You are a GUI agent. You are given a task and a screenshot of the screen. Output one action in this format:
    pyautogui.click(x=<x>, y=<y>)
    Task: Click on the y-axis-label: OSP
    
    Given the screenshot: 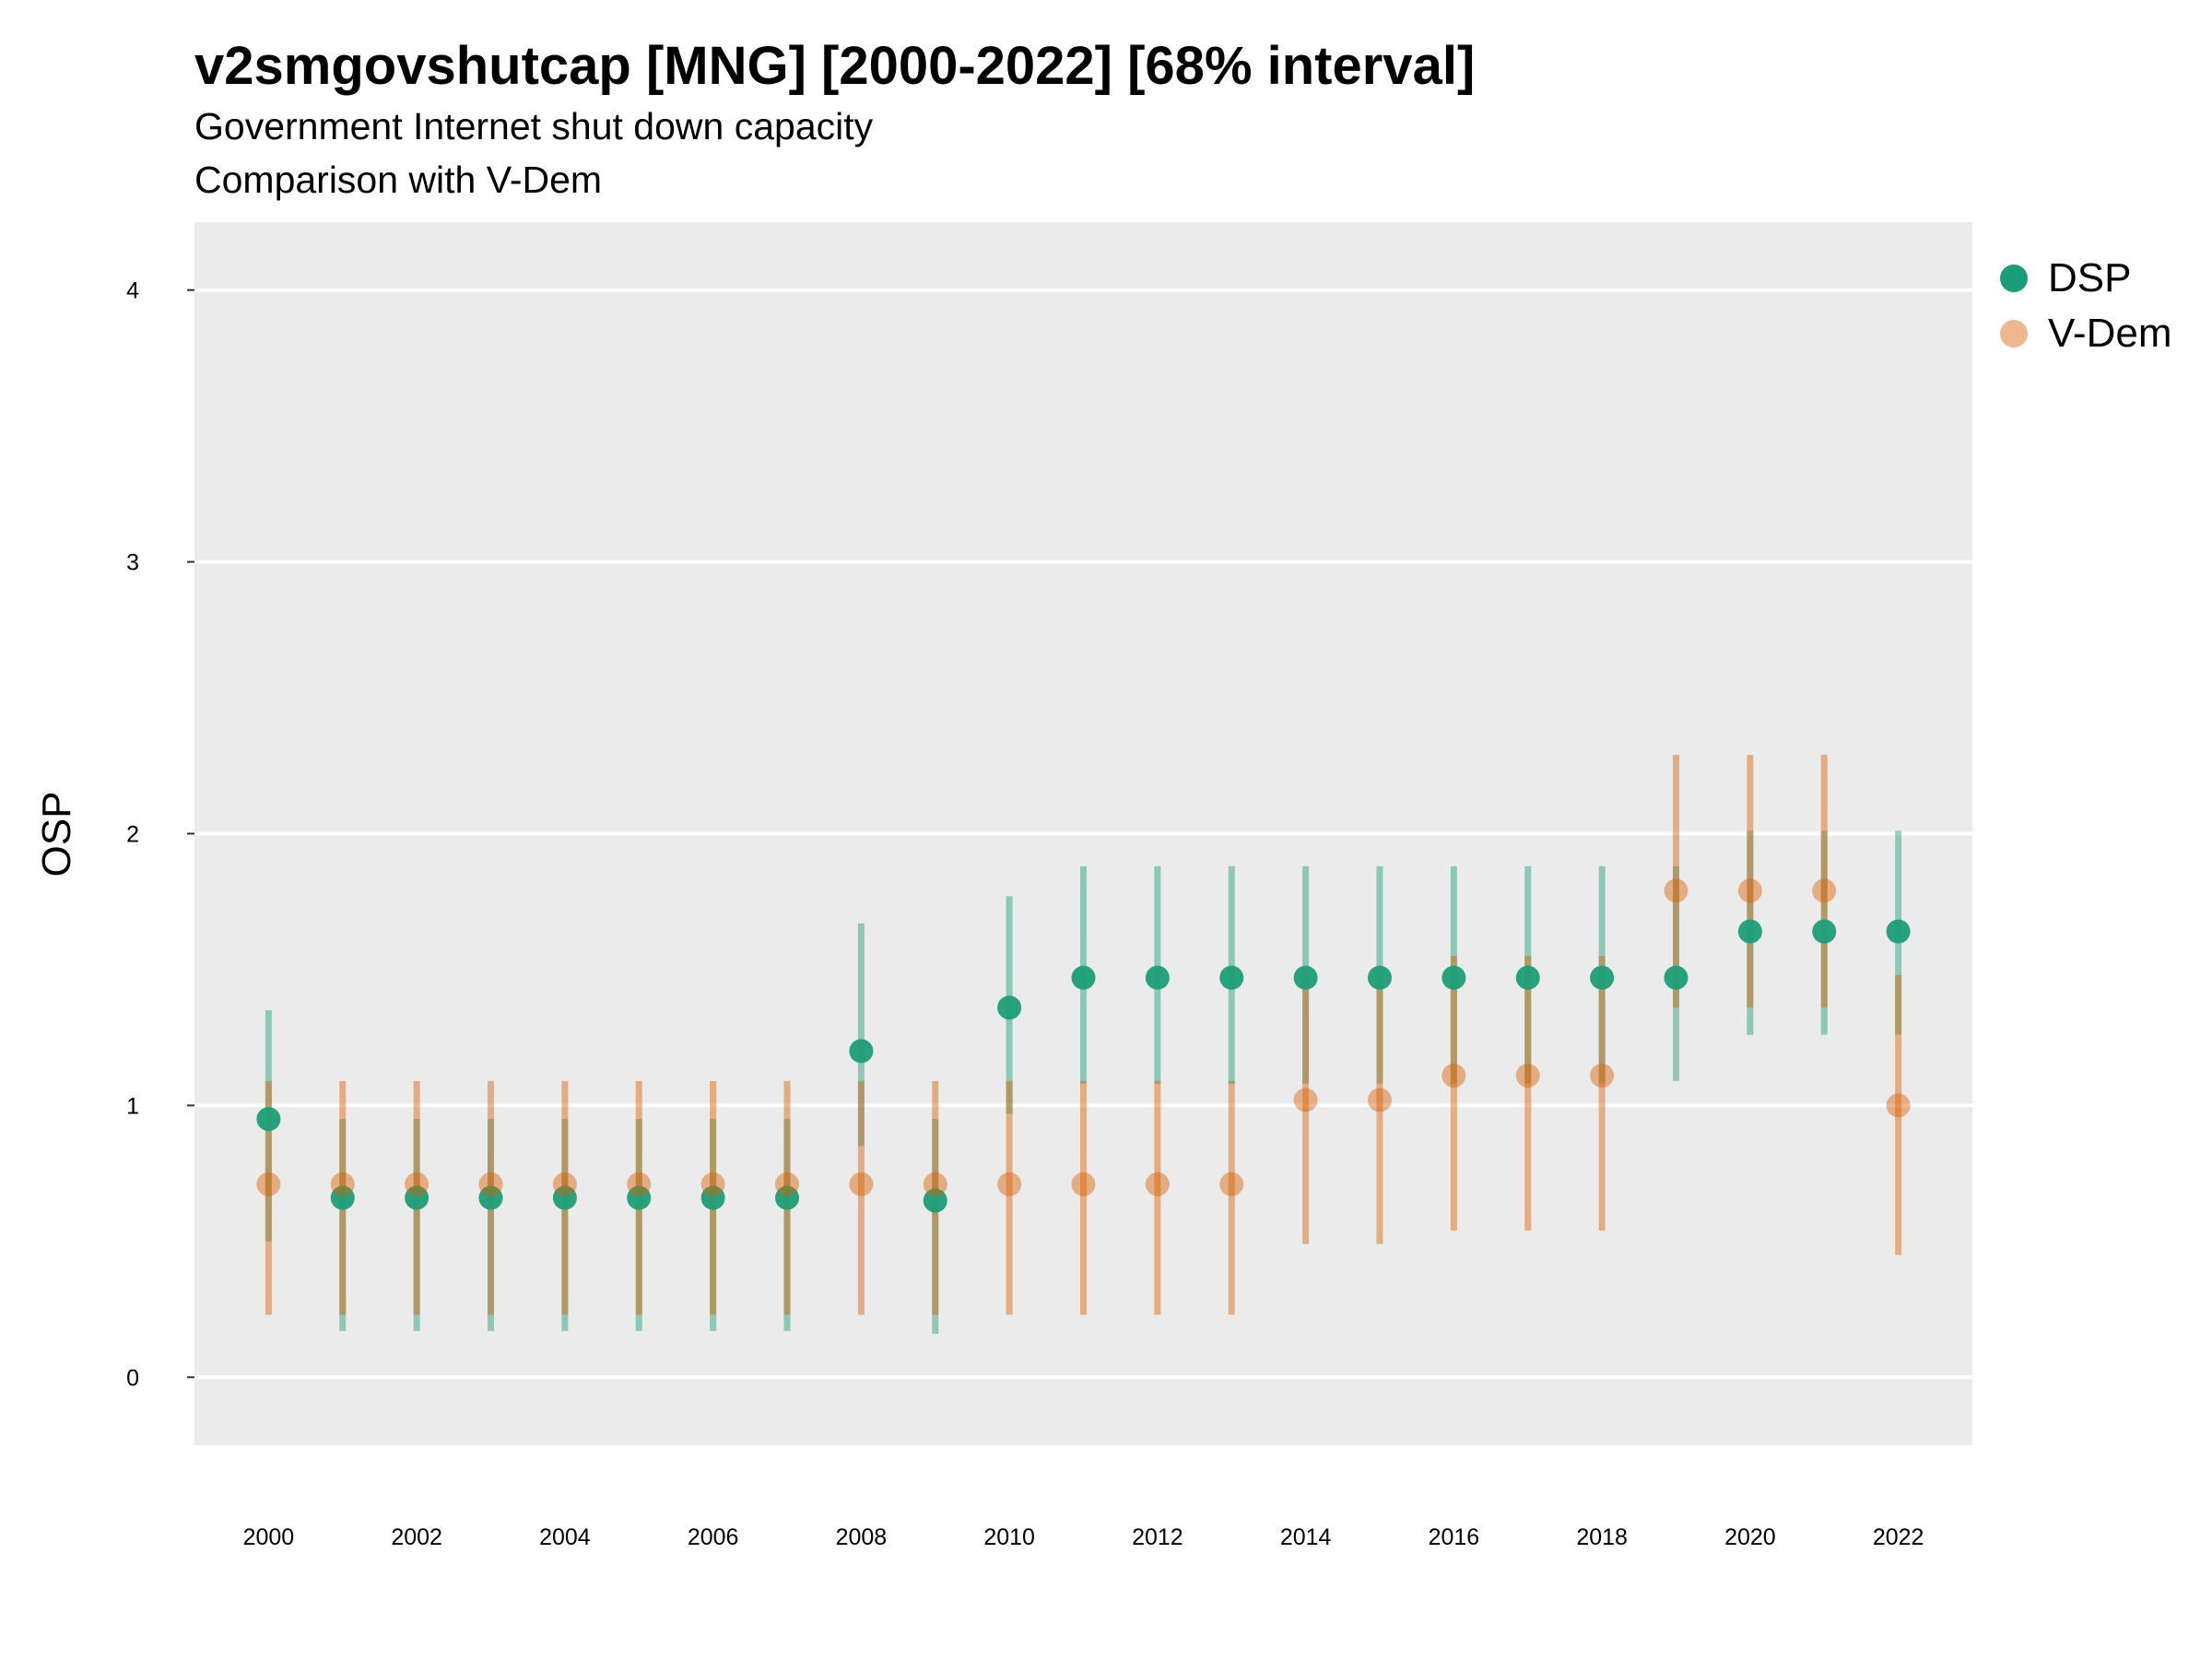 What is the action you would take?
    pyautogui.click(x=56, y=834)
    